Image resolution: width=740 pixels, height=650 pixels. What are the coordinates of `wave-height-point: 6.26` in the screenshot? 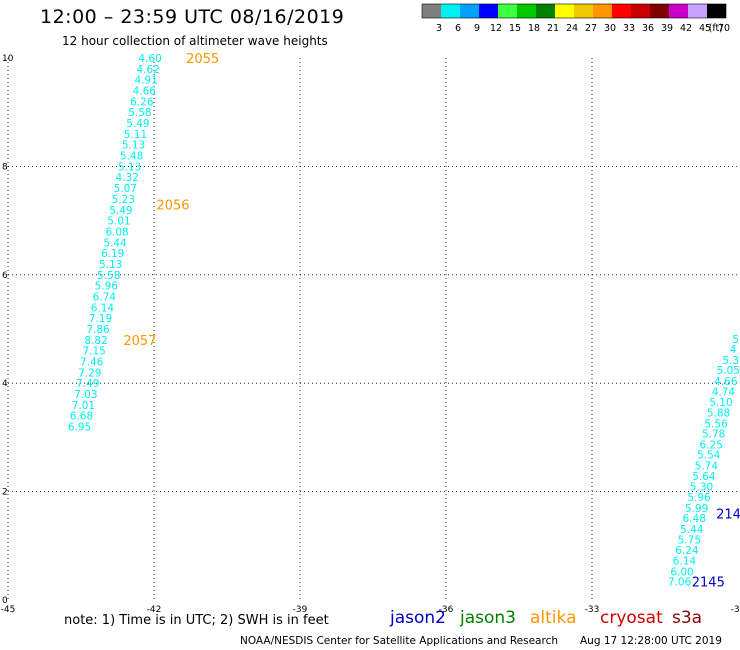 It's located at (142, 102).